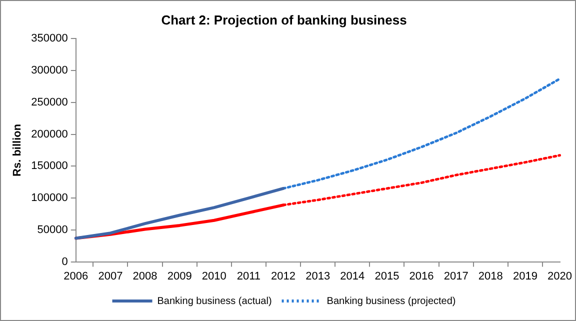 This screenshot has height=321, width=576. I want to click on x-tick-label: 2008, so click(145, 276).